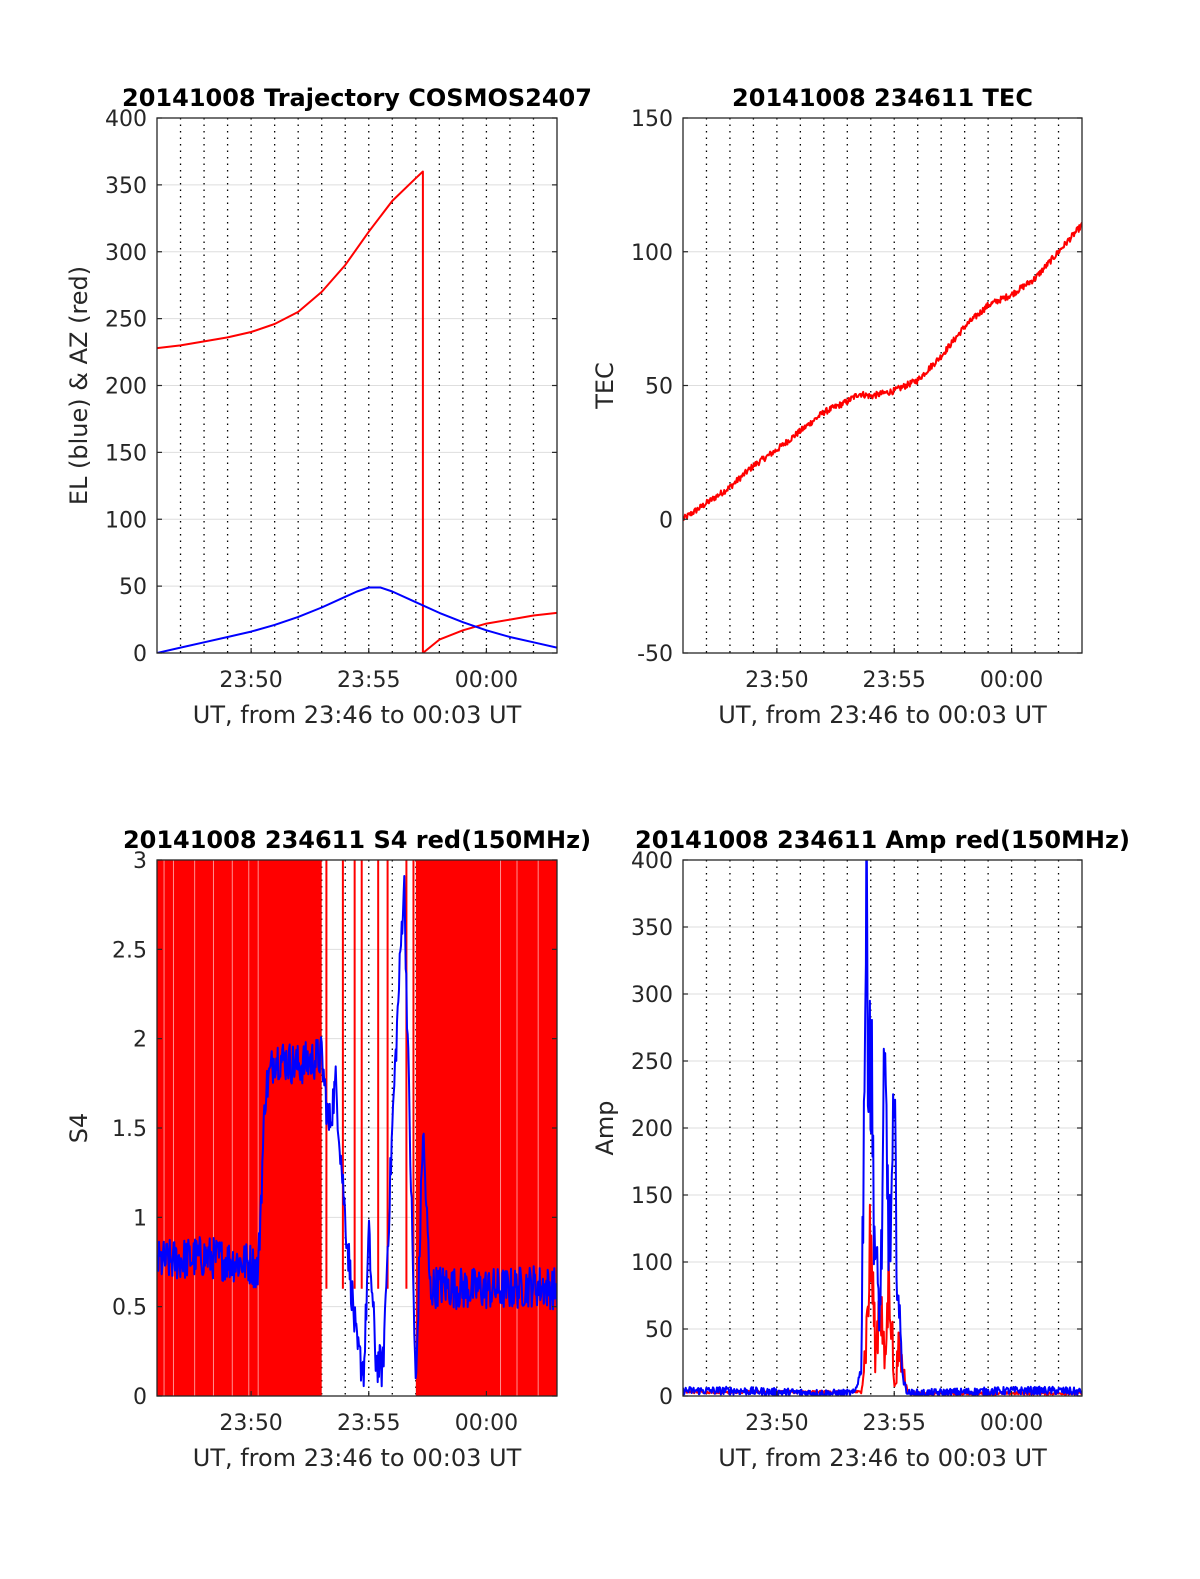 Image resolution: width=1200 pixels, height=1579 pixels. Describe the element at coordinates (652, 928) in the screenshot. I see `amp-ytick-label: 350` at that location.